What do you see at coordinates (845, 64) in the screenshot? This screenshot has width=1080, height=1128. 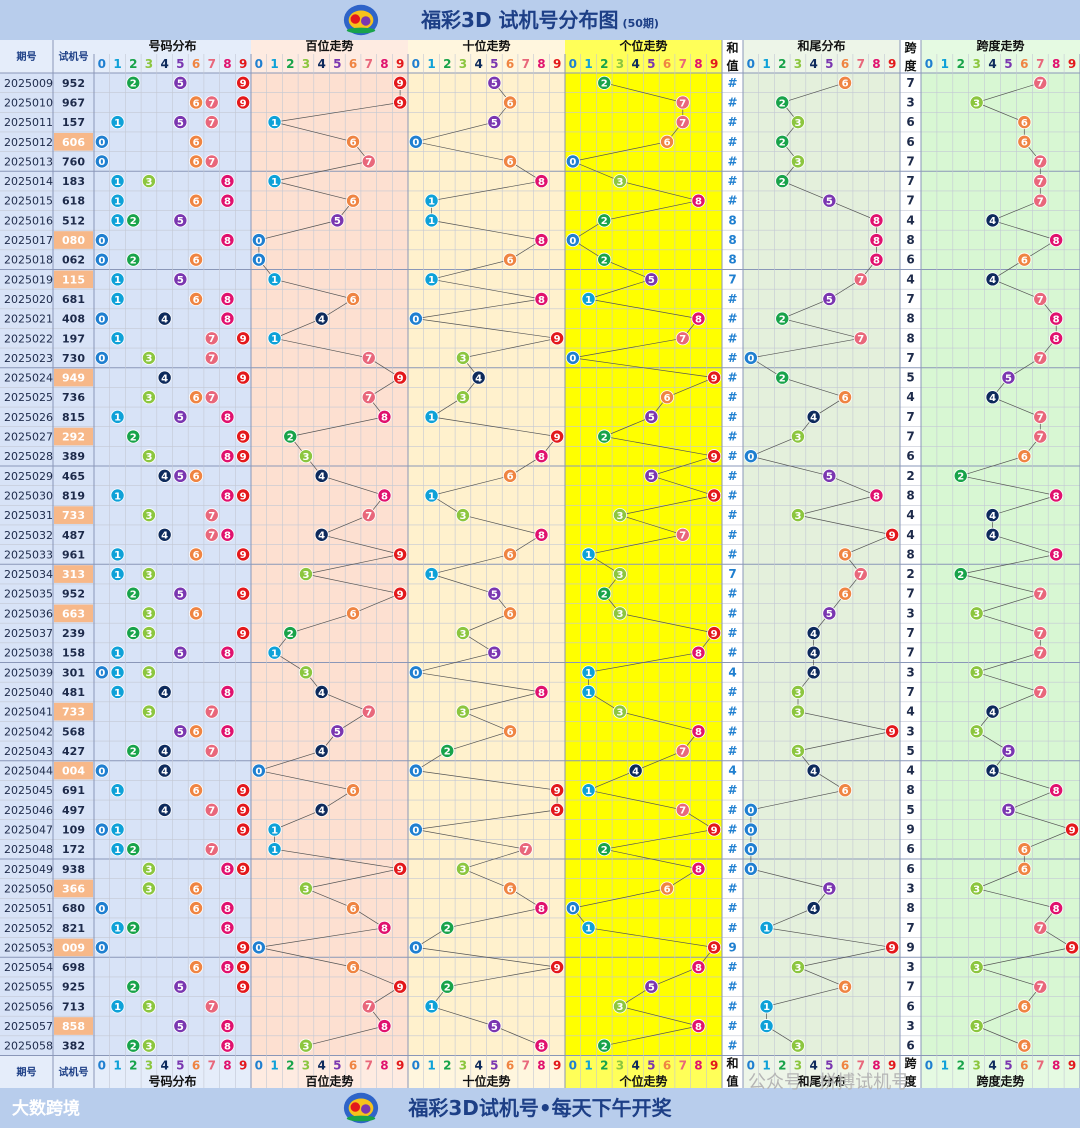 I see `digit-header: 6` at bounding box center [845, 64].